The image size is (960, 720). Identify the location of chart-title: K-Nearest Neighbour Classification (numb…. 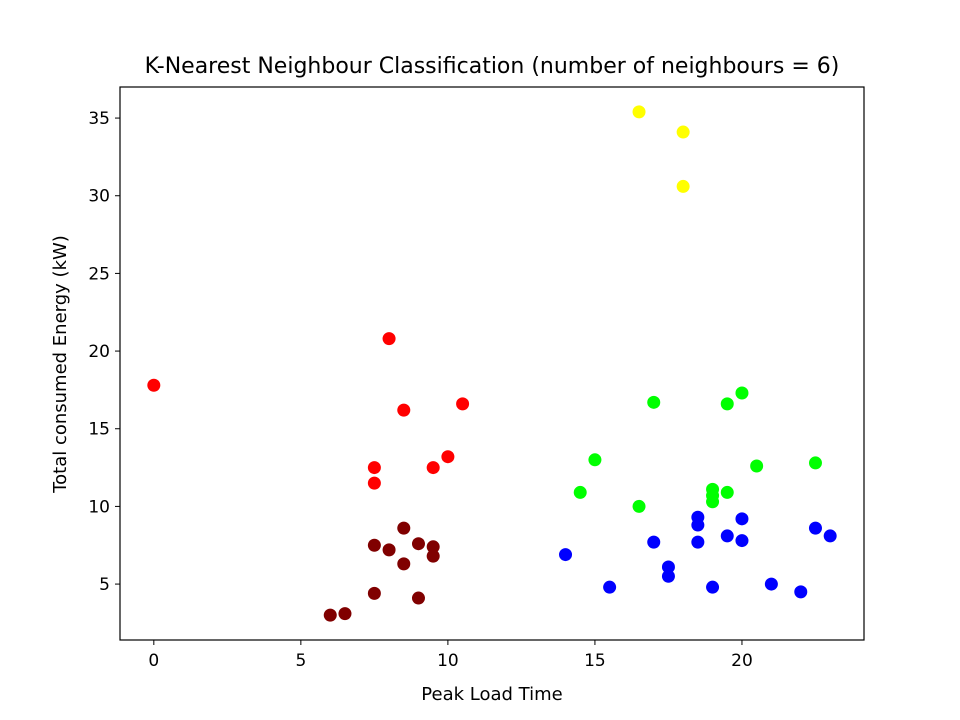
(492, 66).